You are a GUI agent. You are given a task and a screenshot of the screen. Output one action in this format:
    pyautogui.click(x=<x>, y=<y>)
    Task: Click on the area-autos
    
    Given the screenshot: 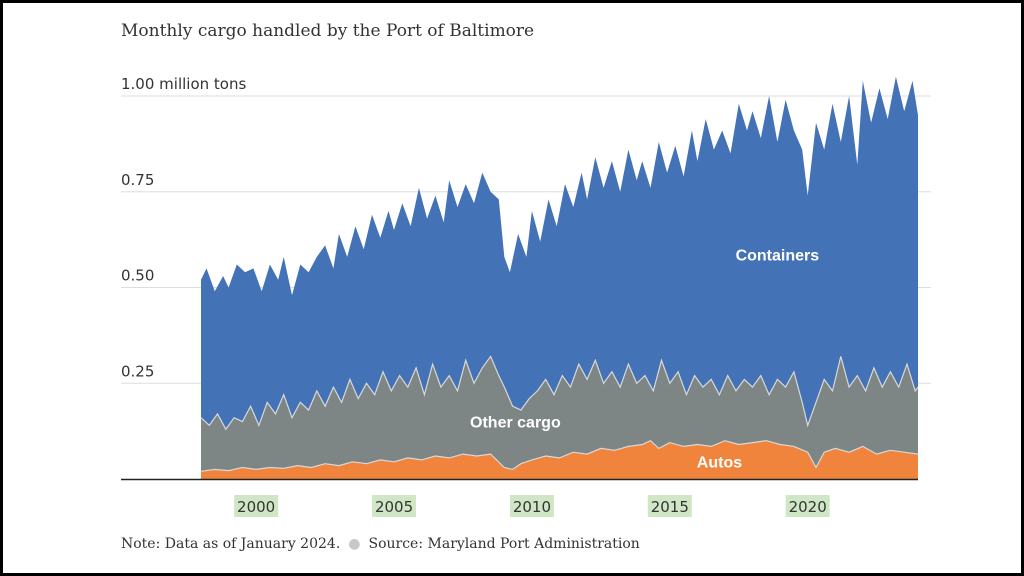 What is the action you would take?
    pyautogui.click(x=559, y=459)
    